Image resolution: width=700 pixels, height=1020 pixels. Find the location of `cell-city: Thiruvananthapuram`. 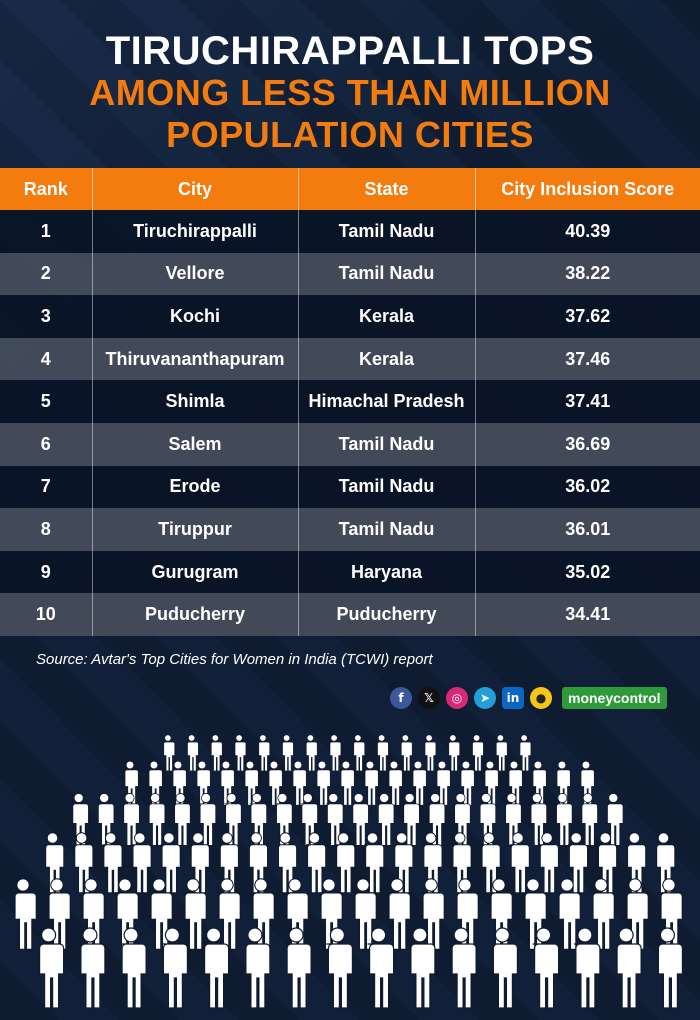

cell-city: Thiruvananthapuram is located at coordinates (195, 359).